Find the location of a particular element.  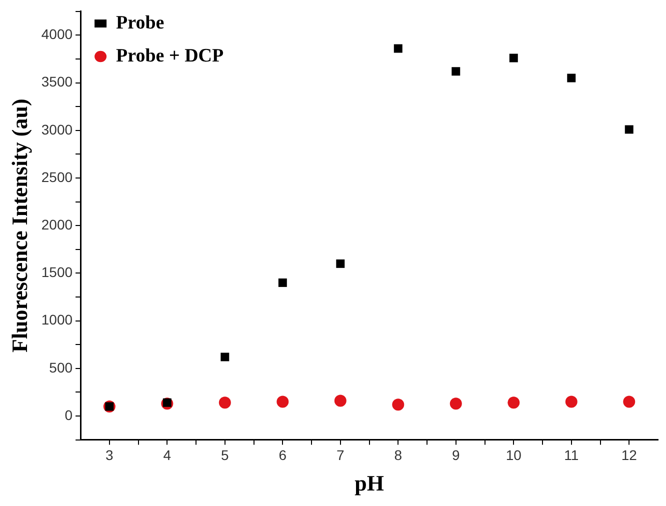

legend-label: Probe + DCP is located at coordinates (170, 55).